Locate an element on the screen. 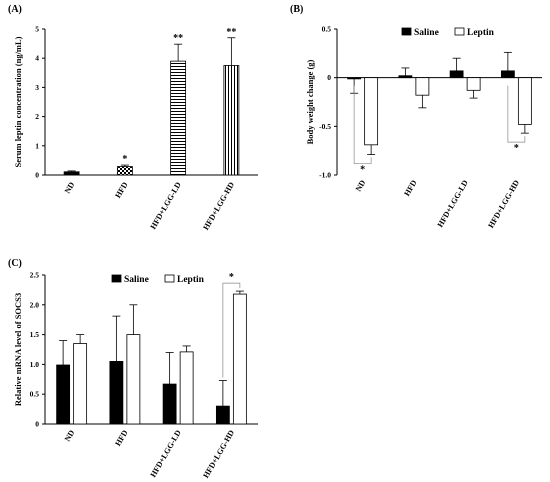 The image size is (550, 482). y-tick-label-1-0: 1.0 is located at coordinates (35, 364).